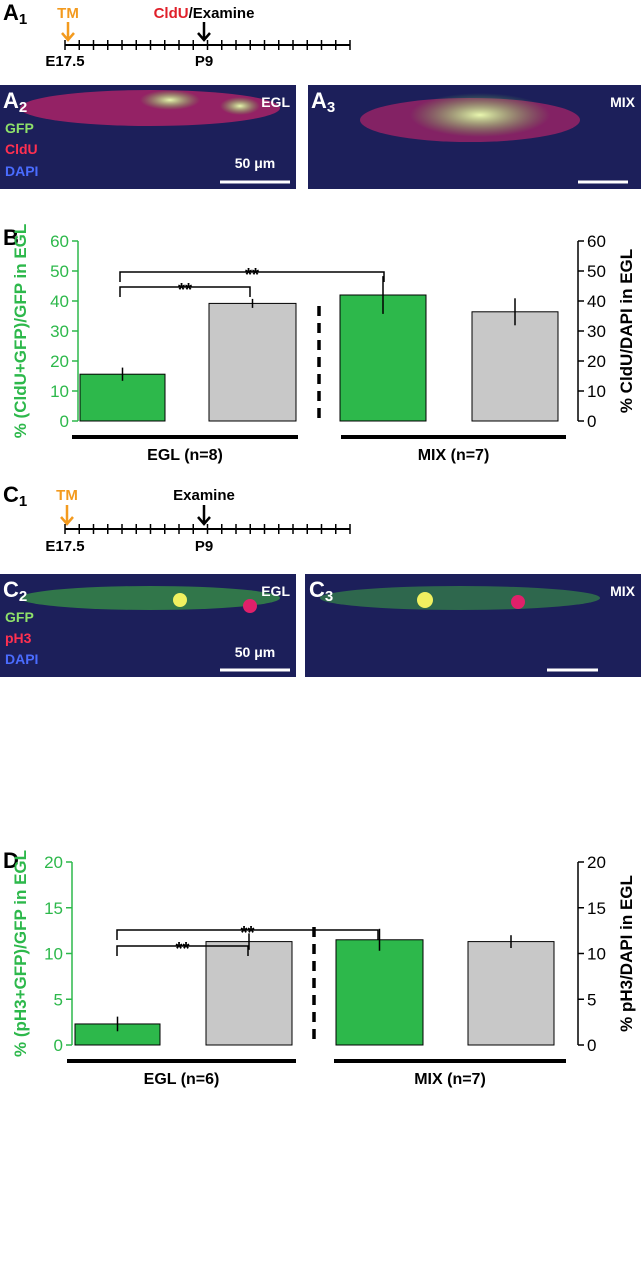 The width and height of the screenshot is (641, 1280). I want to click on y-tick-label: 30, so click(59, 331).